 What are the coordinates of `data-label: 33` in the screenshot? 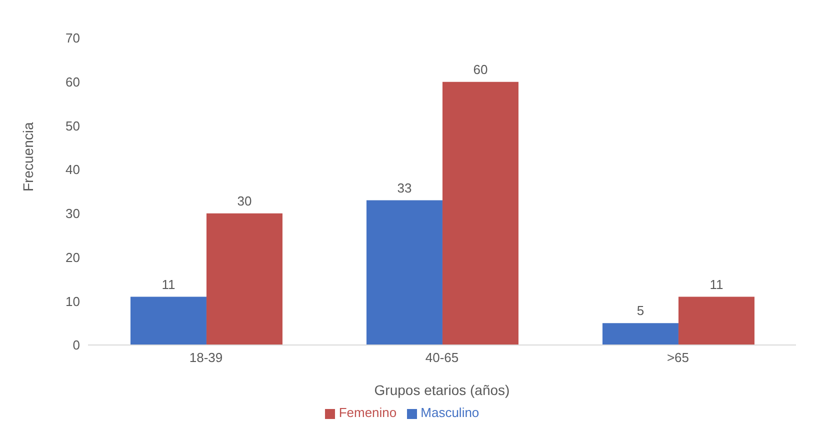 It's located at (404, 188).